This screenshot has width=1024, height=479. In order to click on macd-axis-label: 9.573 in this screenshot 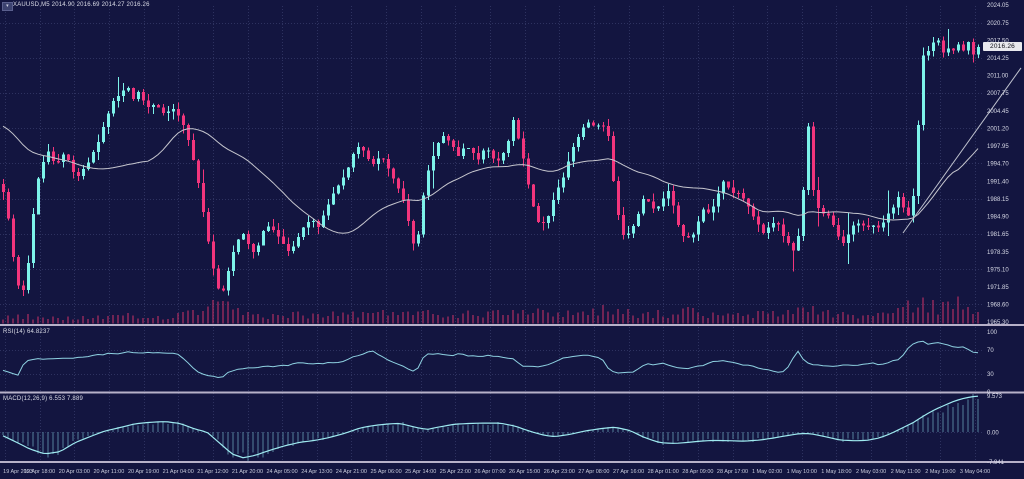, I will do `click(995, 397)`.